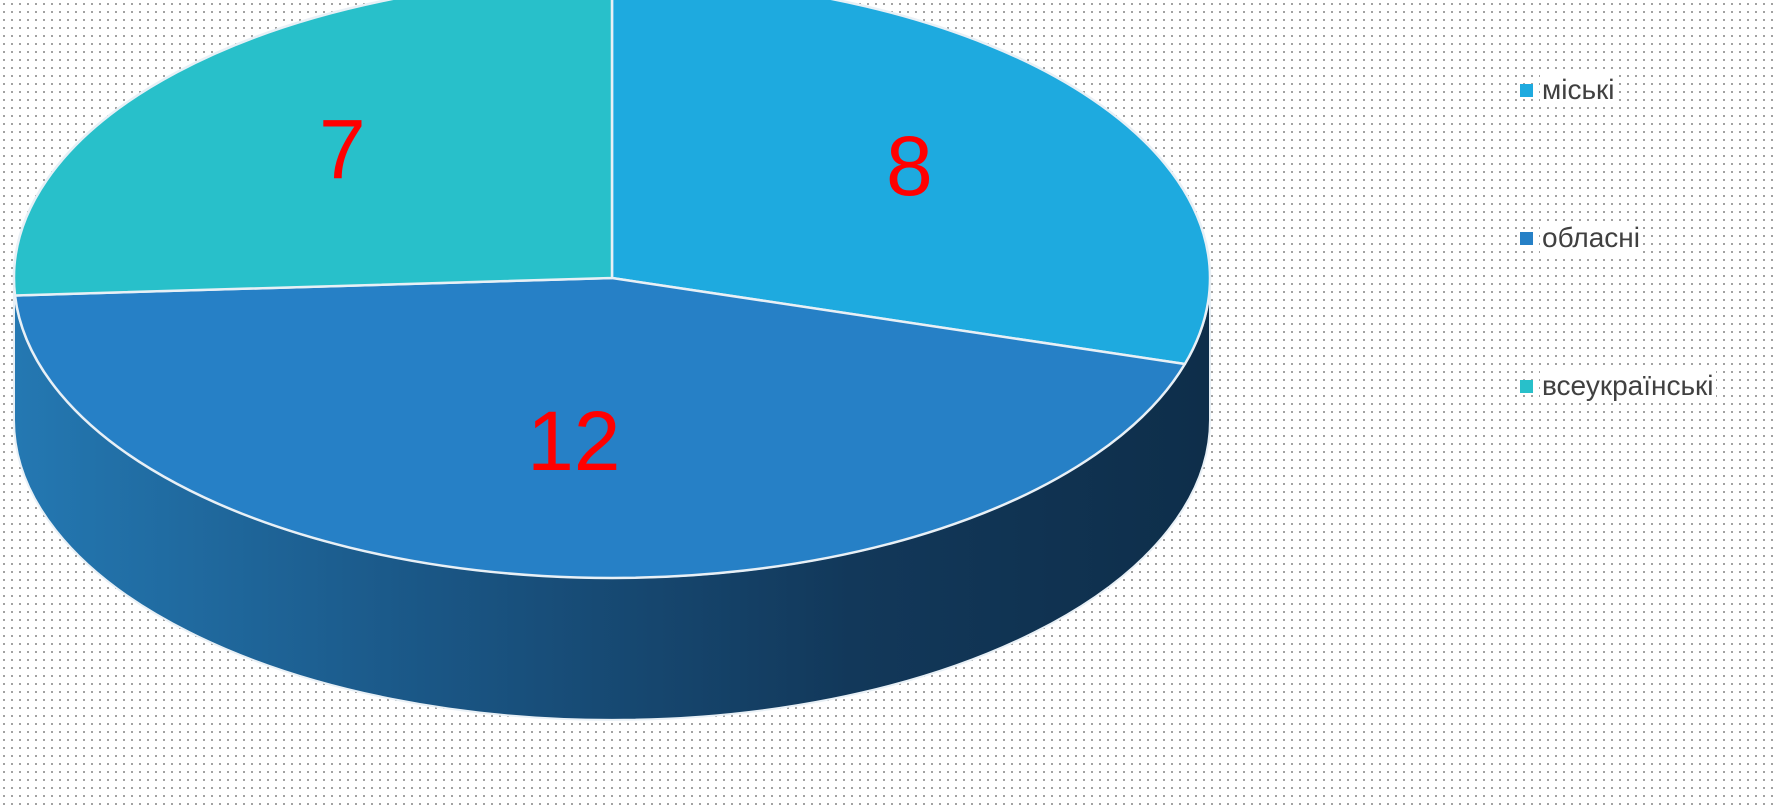 This screenshot has height=809, width=1773. What do you see at coordinates (1645, 90) in the screenshot?
I see `legend-item-miski: міські` at bounding box center [1645, 90].